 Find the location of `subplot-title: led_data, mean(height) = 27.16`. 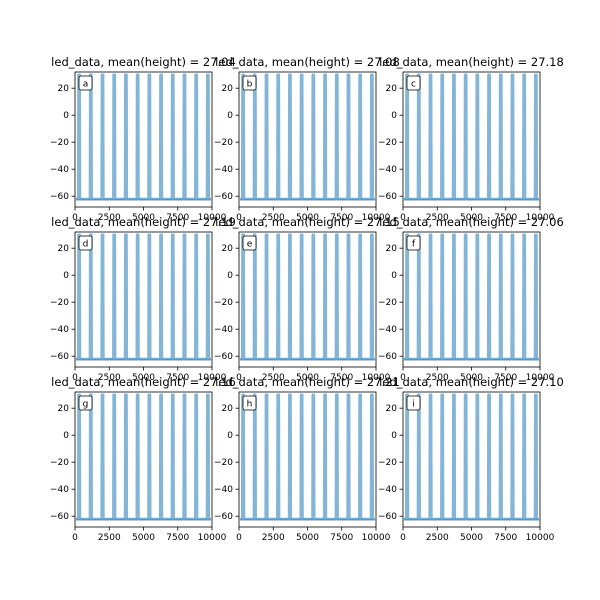

subplot-title: led_data, mean(height) = 27.16 is located at coordinates (143, 382).